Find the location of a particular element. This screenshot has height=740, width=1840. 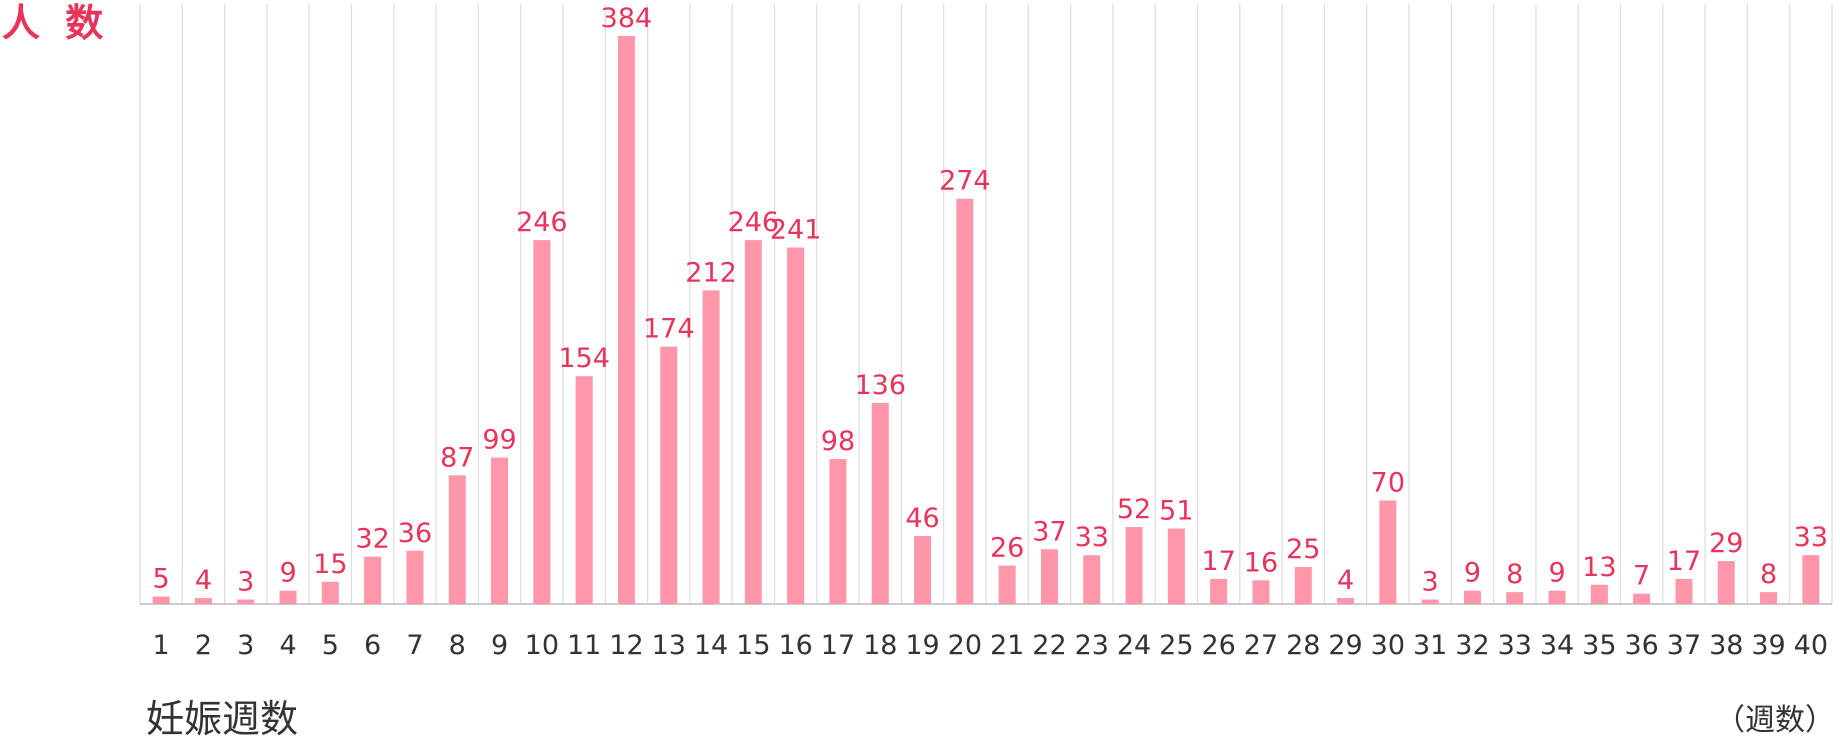

value-label: 29 is located at coordinates (1726, 543).